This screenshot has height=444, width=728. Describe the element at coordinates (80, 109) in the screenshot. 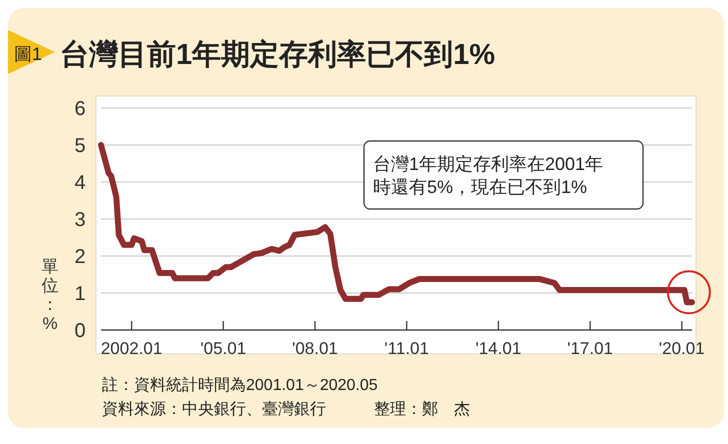

I see `y-tick-label: 6` at that location.